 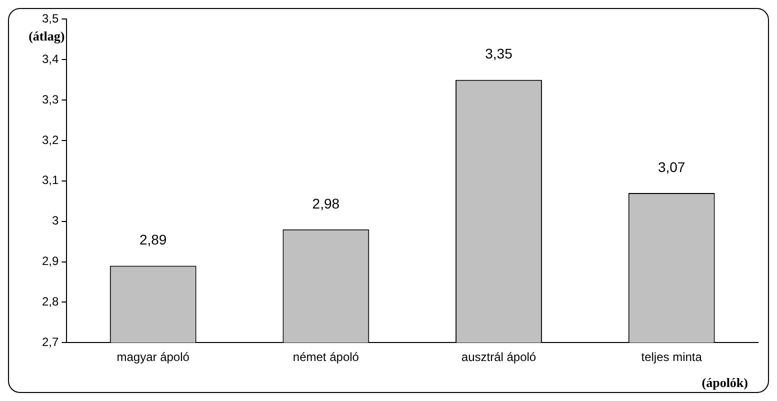 I want to click on y-tick-label: 3,5, so click(x=50, y=19).